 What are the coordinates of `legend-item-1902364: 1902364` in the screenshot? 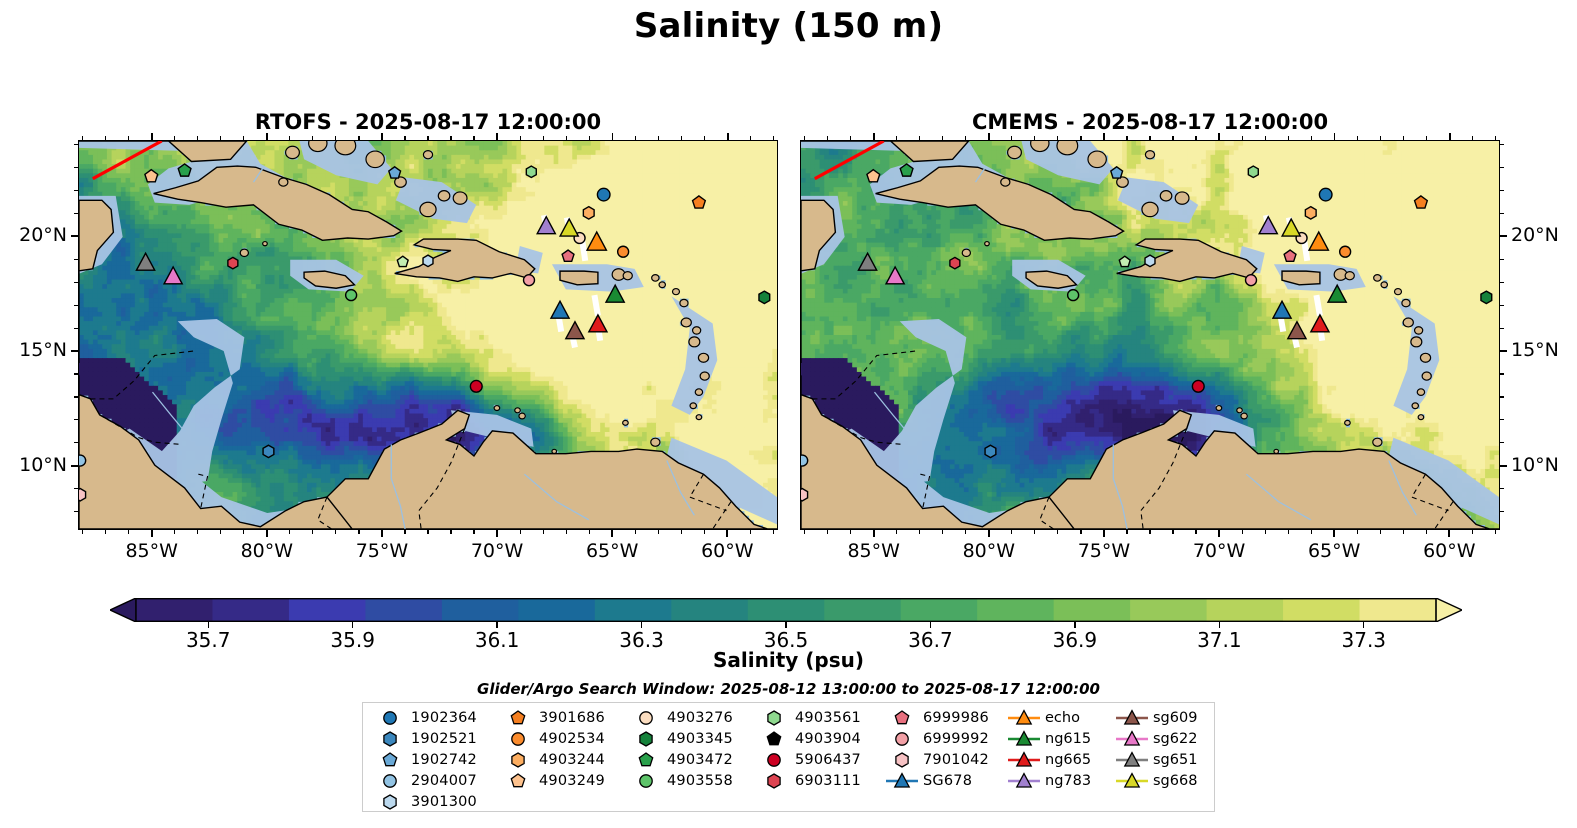 It's located at (433, 717).